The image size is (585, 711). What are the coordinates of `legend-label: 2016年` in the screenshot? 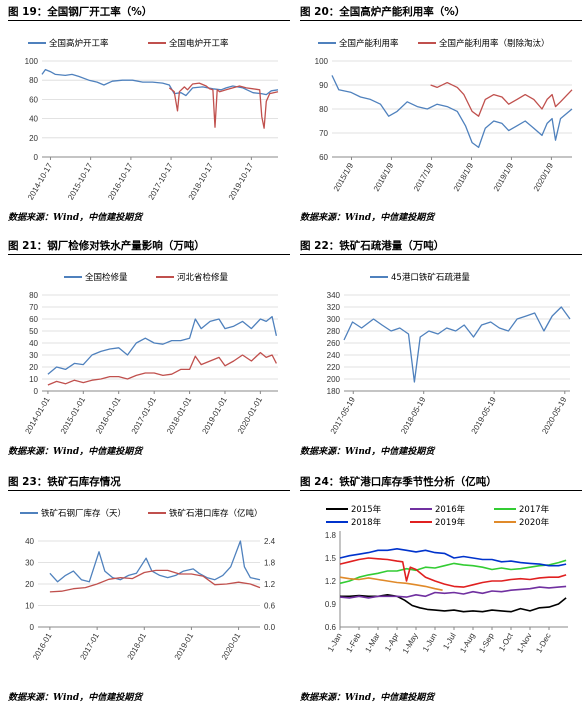 It's located at (450, 509).